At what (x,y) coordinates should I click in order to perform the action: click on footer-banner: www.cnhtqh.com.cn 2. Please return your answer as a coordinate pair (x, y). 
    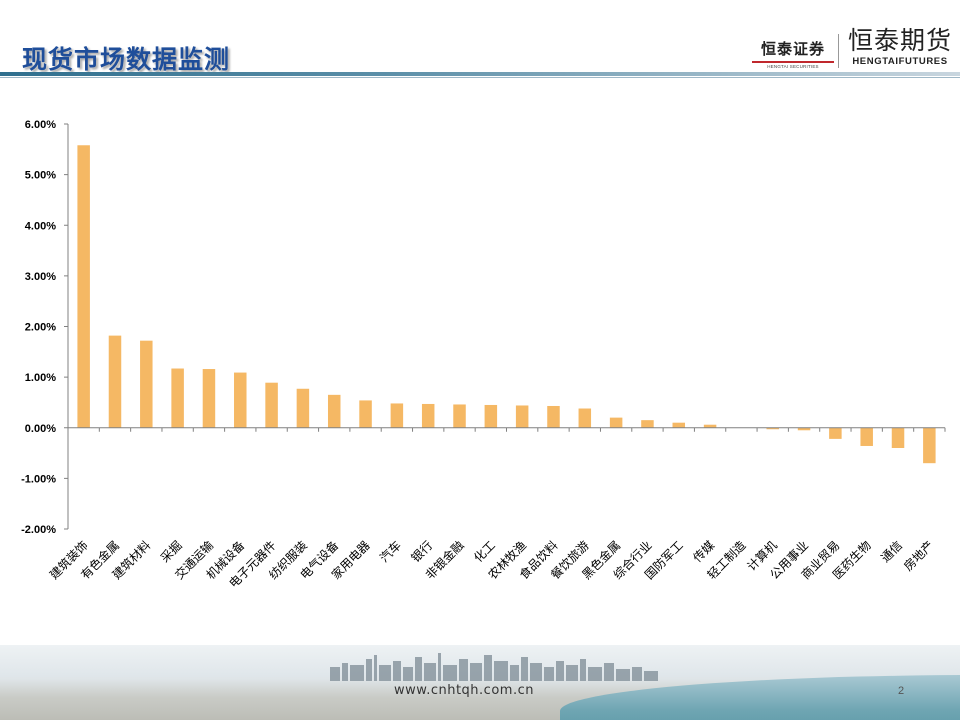
    Looking at the image, I should click on (480, 682).